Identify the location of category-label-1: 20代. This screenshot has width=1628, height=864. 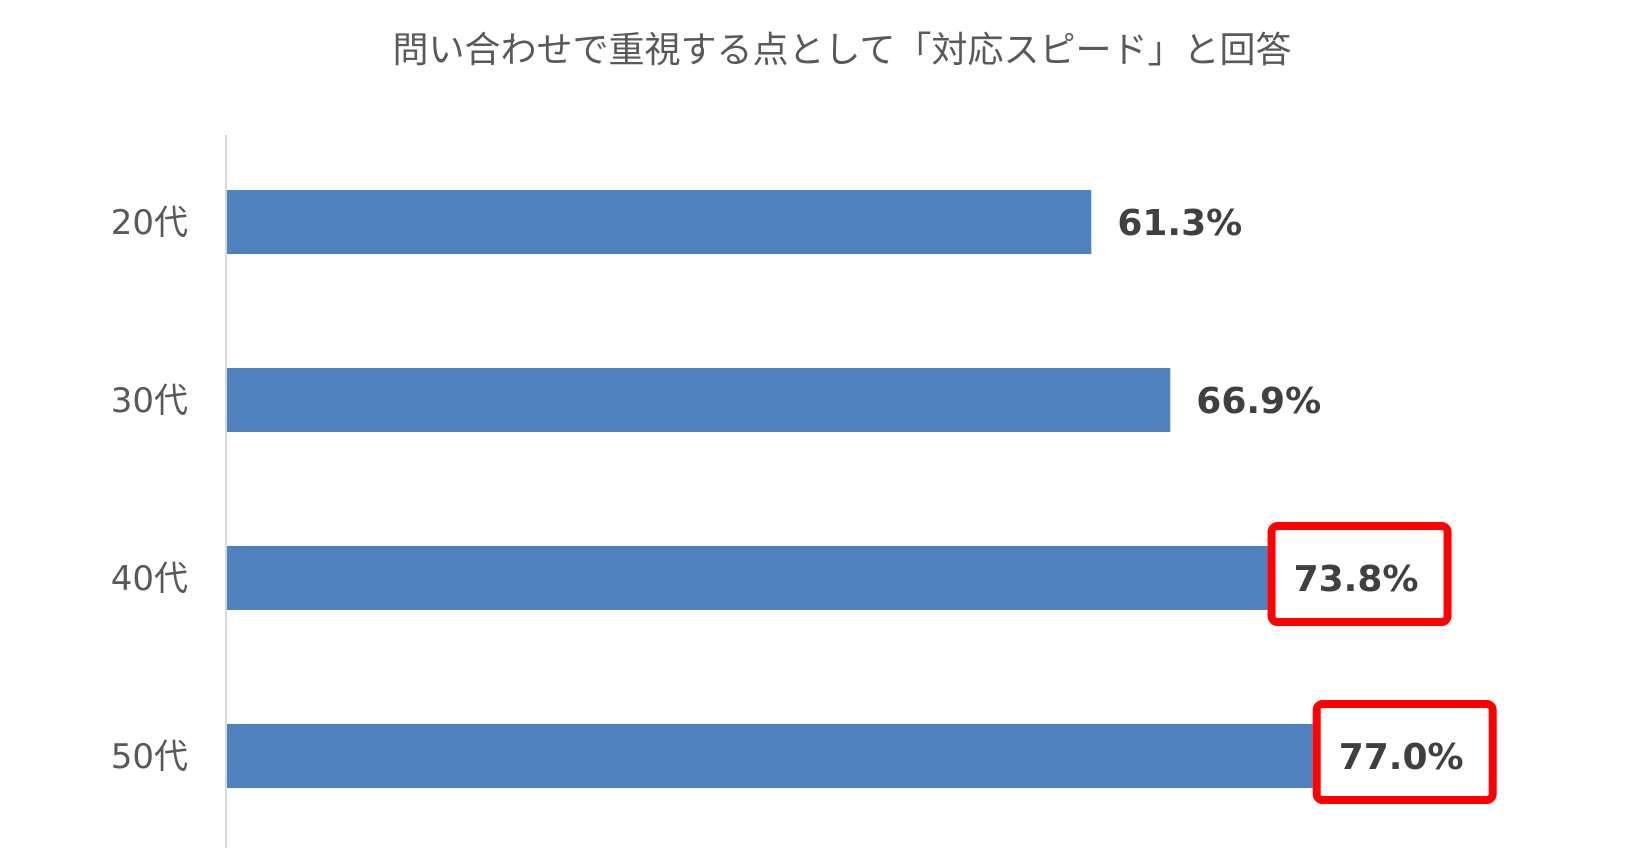
(149, 223).